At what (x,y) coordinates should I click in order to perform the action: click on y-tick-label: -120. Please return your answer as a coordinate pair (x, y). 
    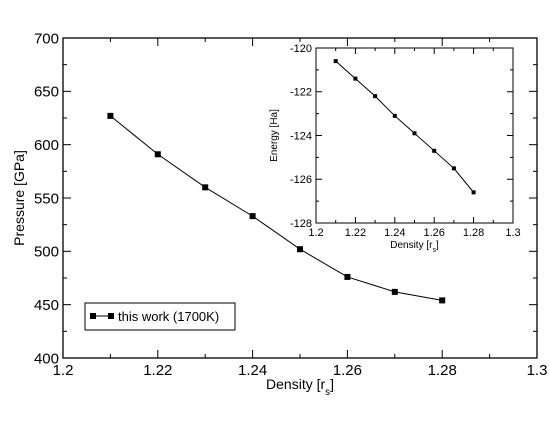
    Looking at the image, I should click on (301, 49).